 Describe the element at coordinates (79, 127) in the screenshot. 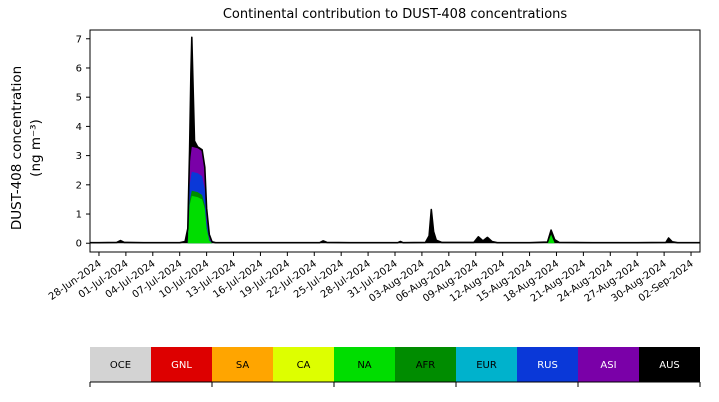

I see `y-tick-label: 4` at that location.